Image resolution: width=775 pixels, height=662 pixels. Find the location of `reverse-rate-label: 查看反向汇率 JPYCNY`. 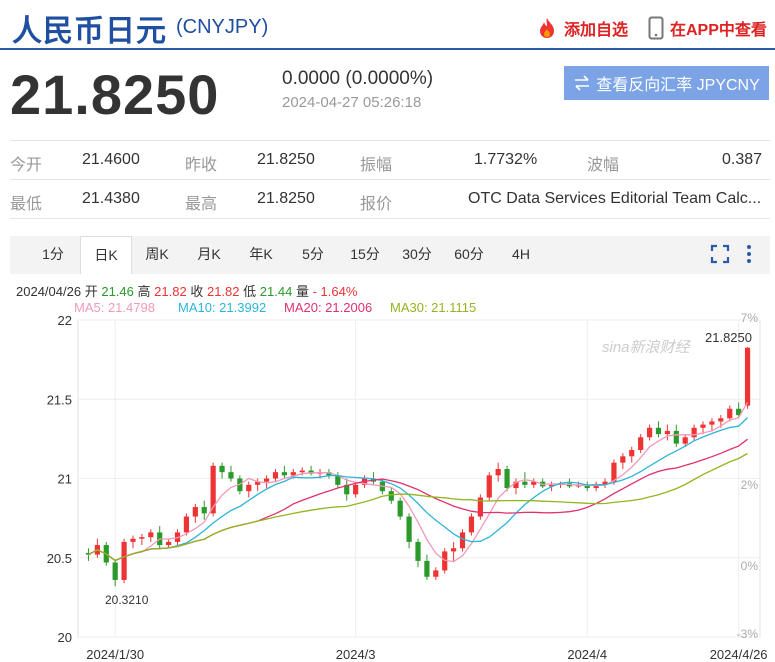

reverse-rate-label: 查看反向汇率 JPYCNY is located at coordinates (678, 85).